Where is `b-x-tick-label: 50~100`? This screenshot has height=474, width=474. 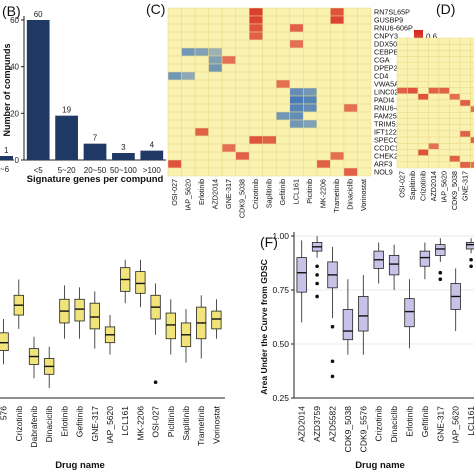 b-x-tick-label: 50~100 is located at coordinates (123, 170).